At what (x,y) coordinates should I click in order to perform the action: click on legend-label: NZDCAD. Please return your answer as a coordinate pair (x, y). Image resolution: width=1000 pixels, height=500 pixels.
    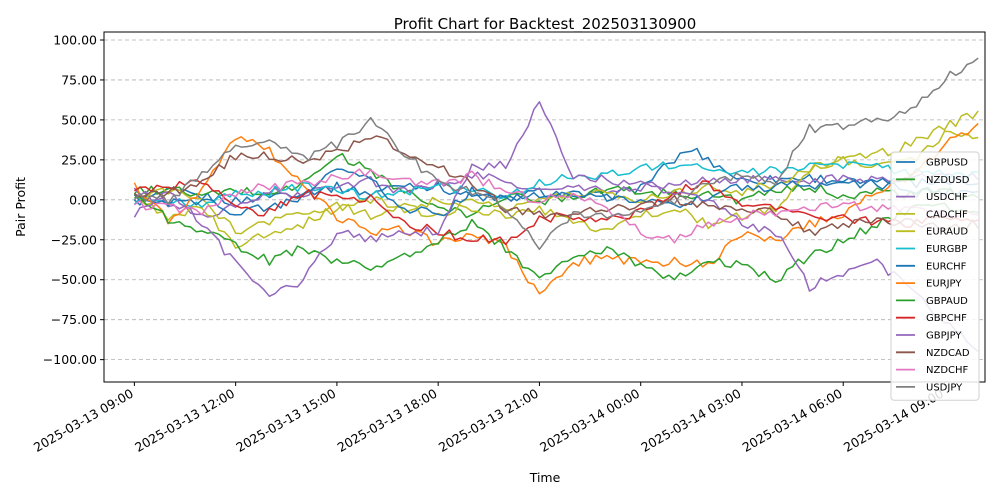
    Looking at the image, I should click on (948, 353).